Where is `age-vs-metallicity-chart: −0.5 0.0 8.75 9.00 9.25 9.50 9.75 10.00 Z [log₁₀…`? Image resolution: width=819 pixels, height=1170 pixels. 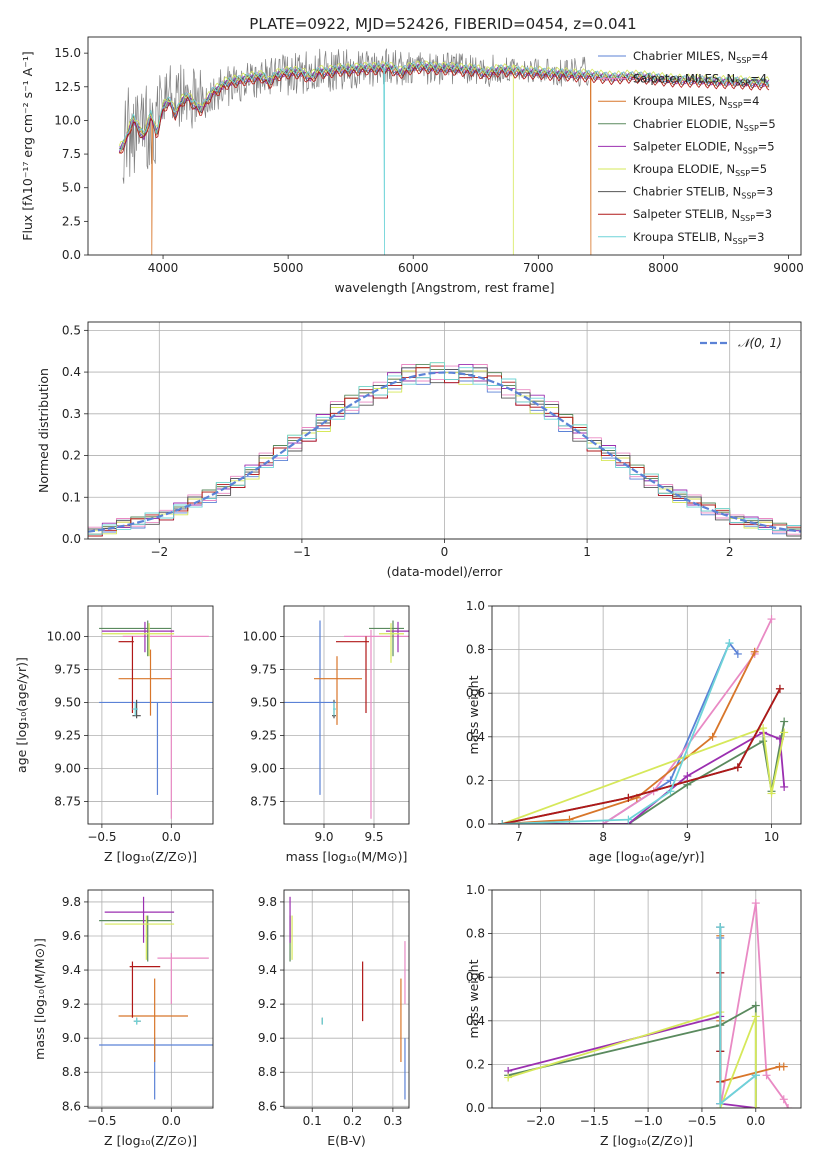
age-vs-metallicity-chart: −0.5 0.0 8.75 9.00 9.25 9.50 9.75 10.00 Z [log₁₀… is located at coordinates (114, 734).